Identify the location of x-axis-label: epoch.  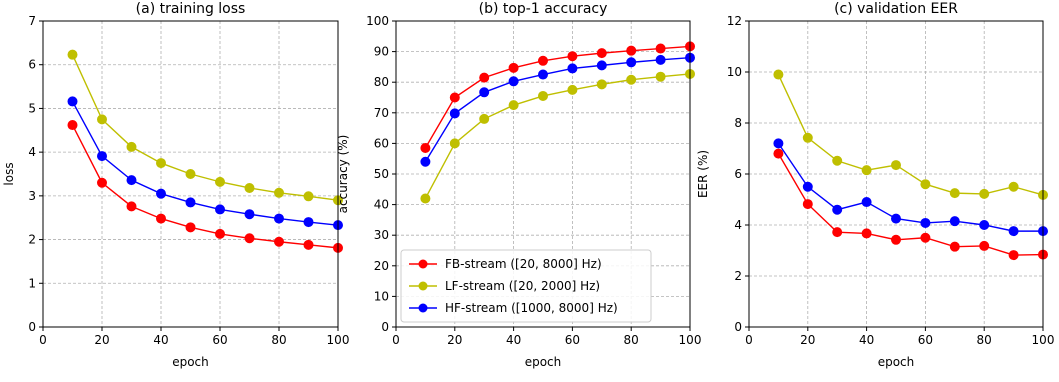
(190, 362).